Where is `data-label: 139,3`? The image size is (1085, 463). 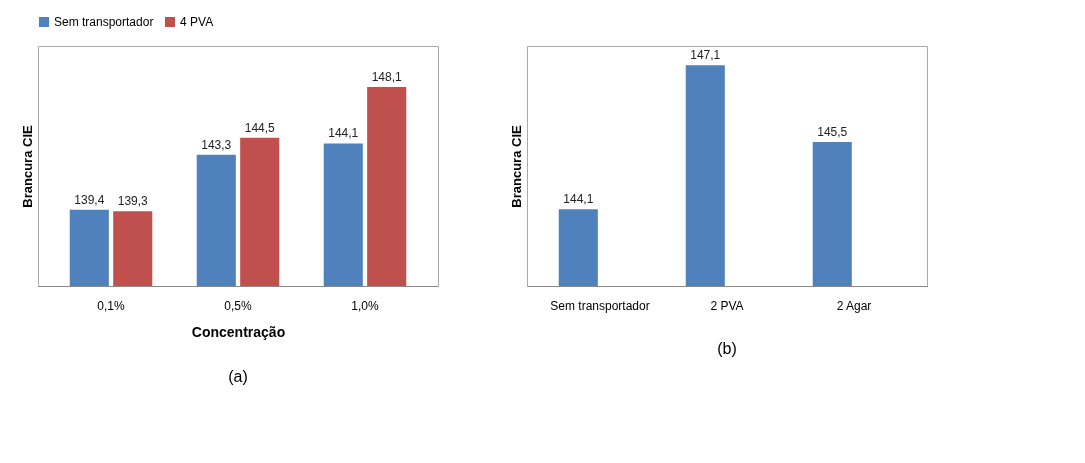
data-label: 139,3 is located at coordinates (133, 201).